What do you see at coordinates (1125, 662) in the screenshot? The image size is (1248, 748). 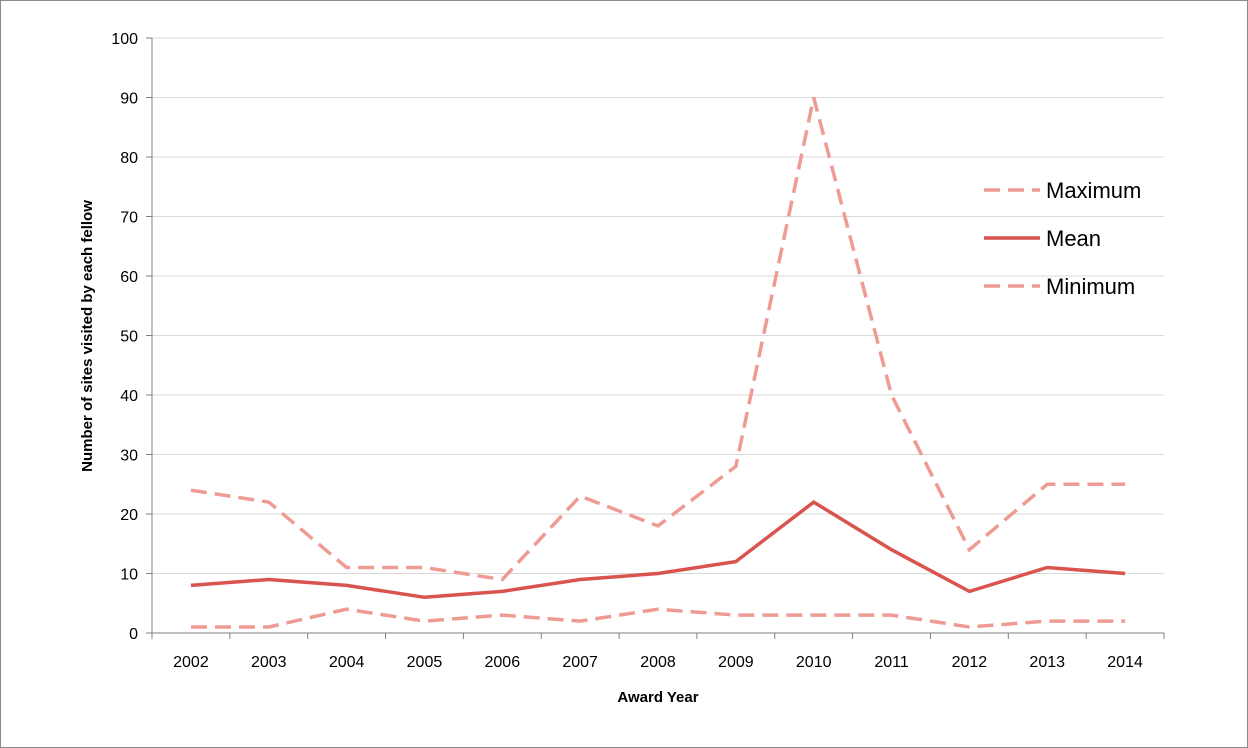 I see `x-tick-label: 2014` at bounding box center [1125, 662].